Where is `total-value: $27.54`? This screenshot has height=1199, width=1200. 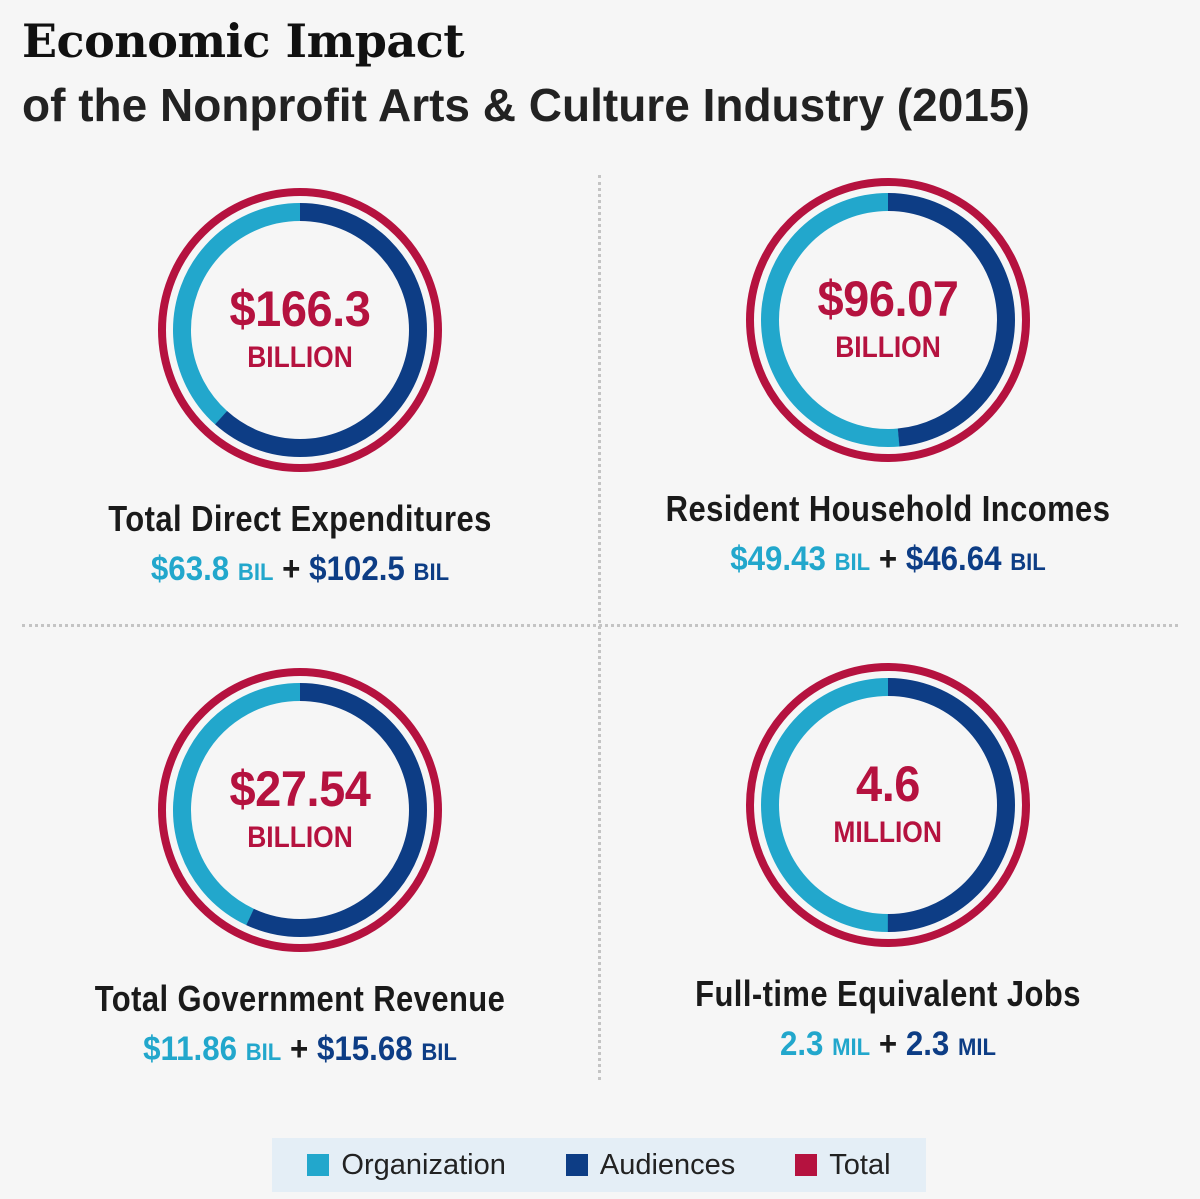 total-value: $27.54 is located at coordinates (300, 789).